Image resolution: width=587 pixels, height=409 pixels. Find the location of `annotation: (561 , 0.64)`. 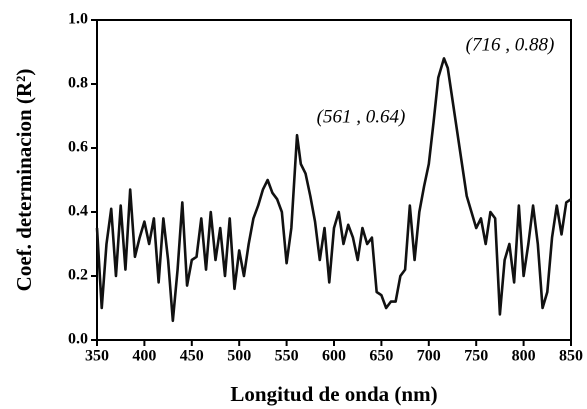

annotation: (561 , 0.64) is located at coordinates (361, 116).